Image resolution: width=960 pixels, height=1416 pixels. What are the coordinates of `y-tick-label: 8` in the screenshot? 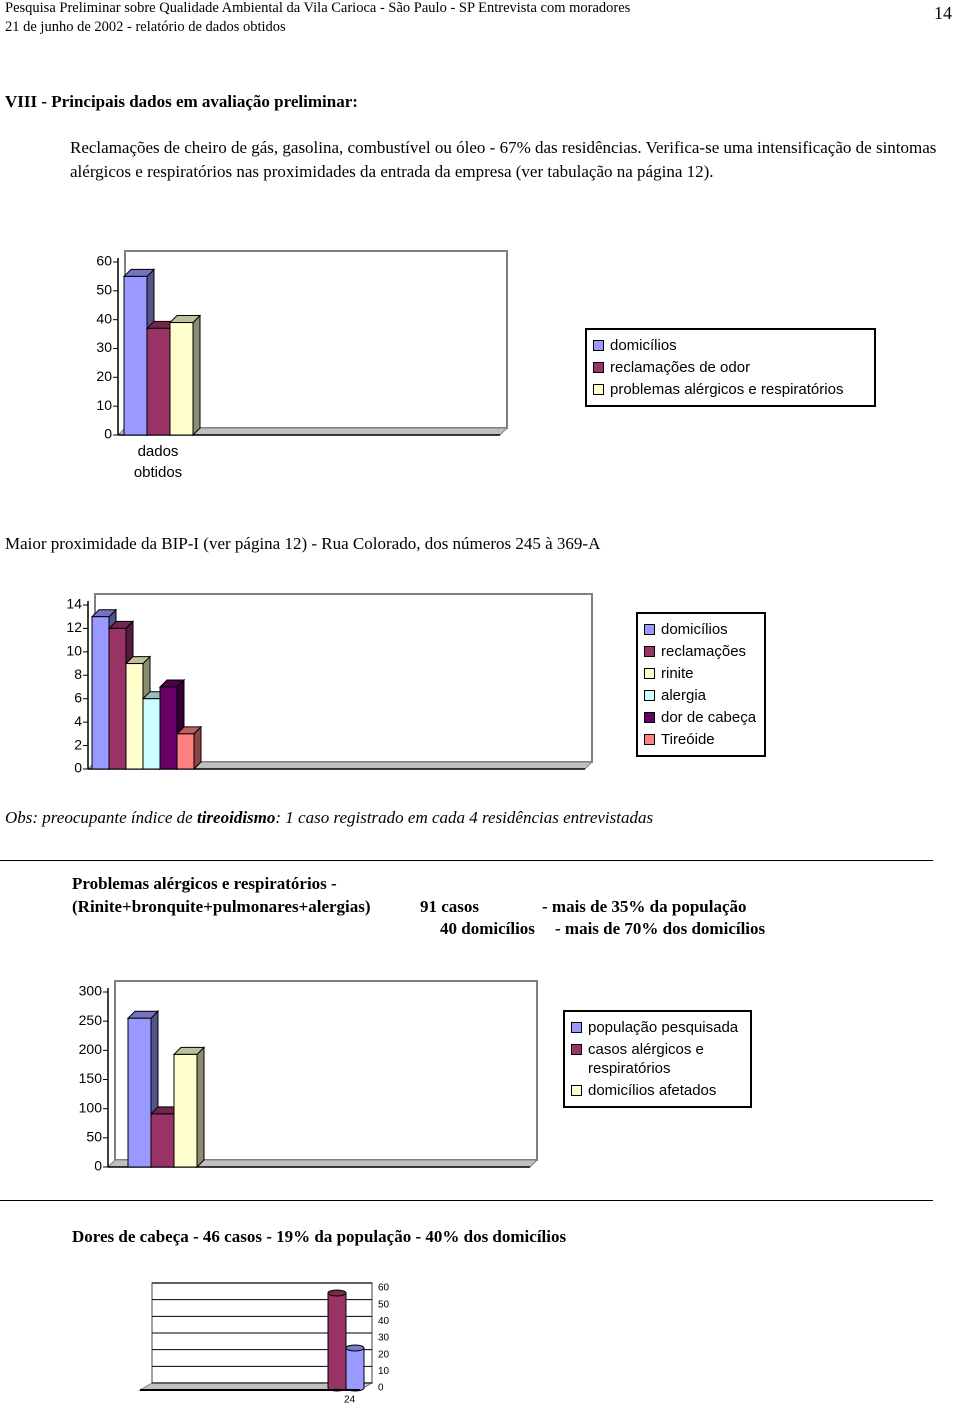 It's located at (78, 674).